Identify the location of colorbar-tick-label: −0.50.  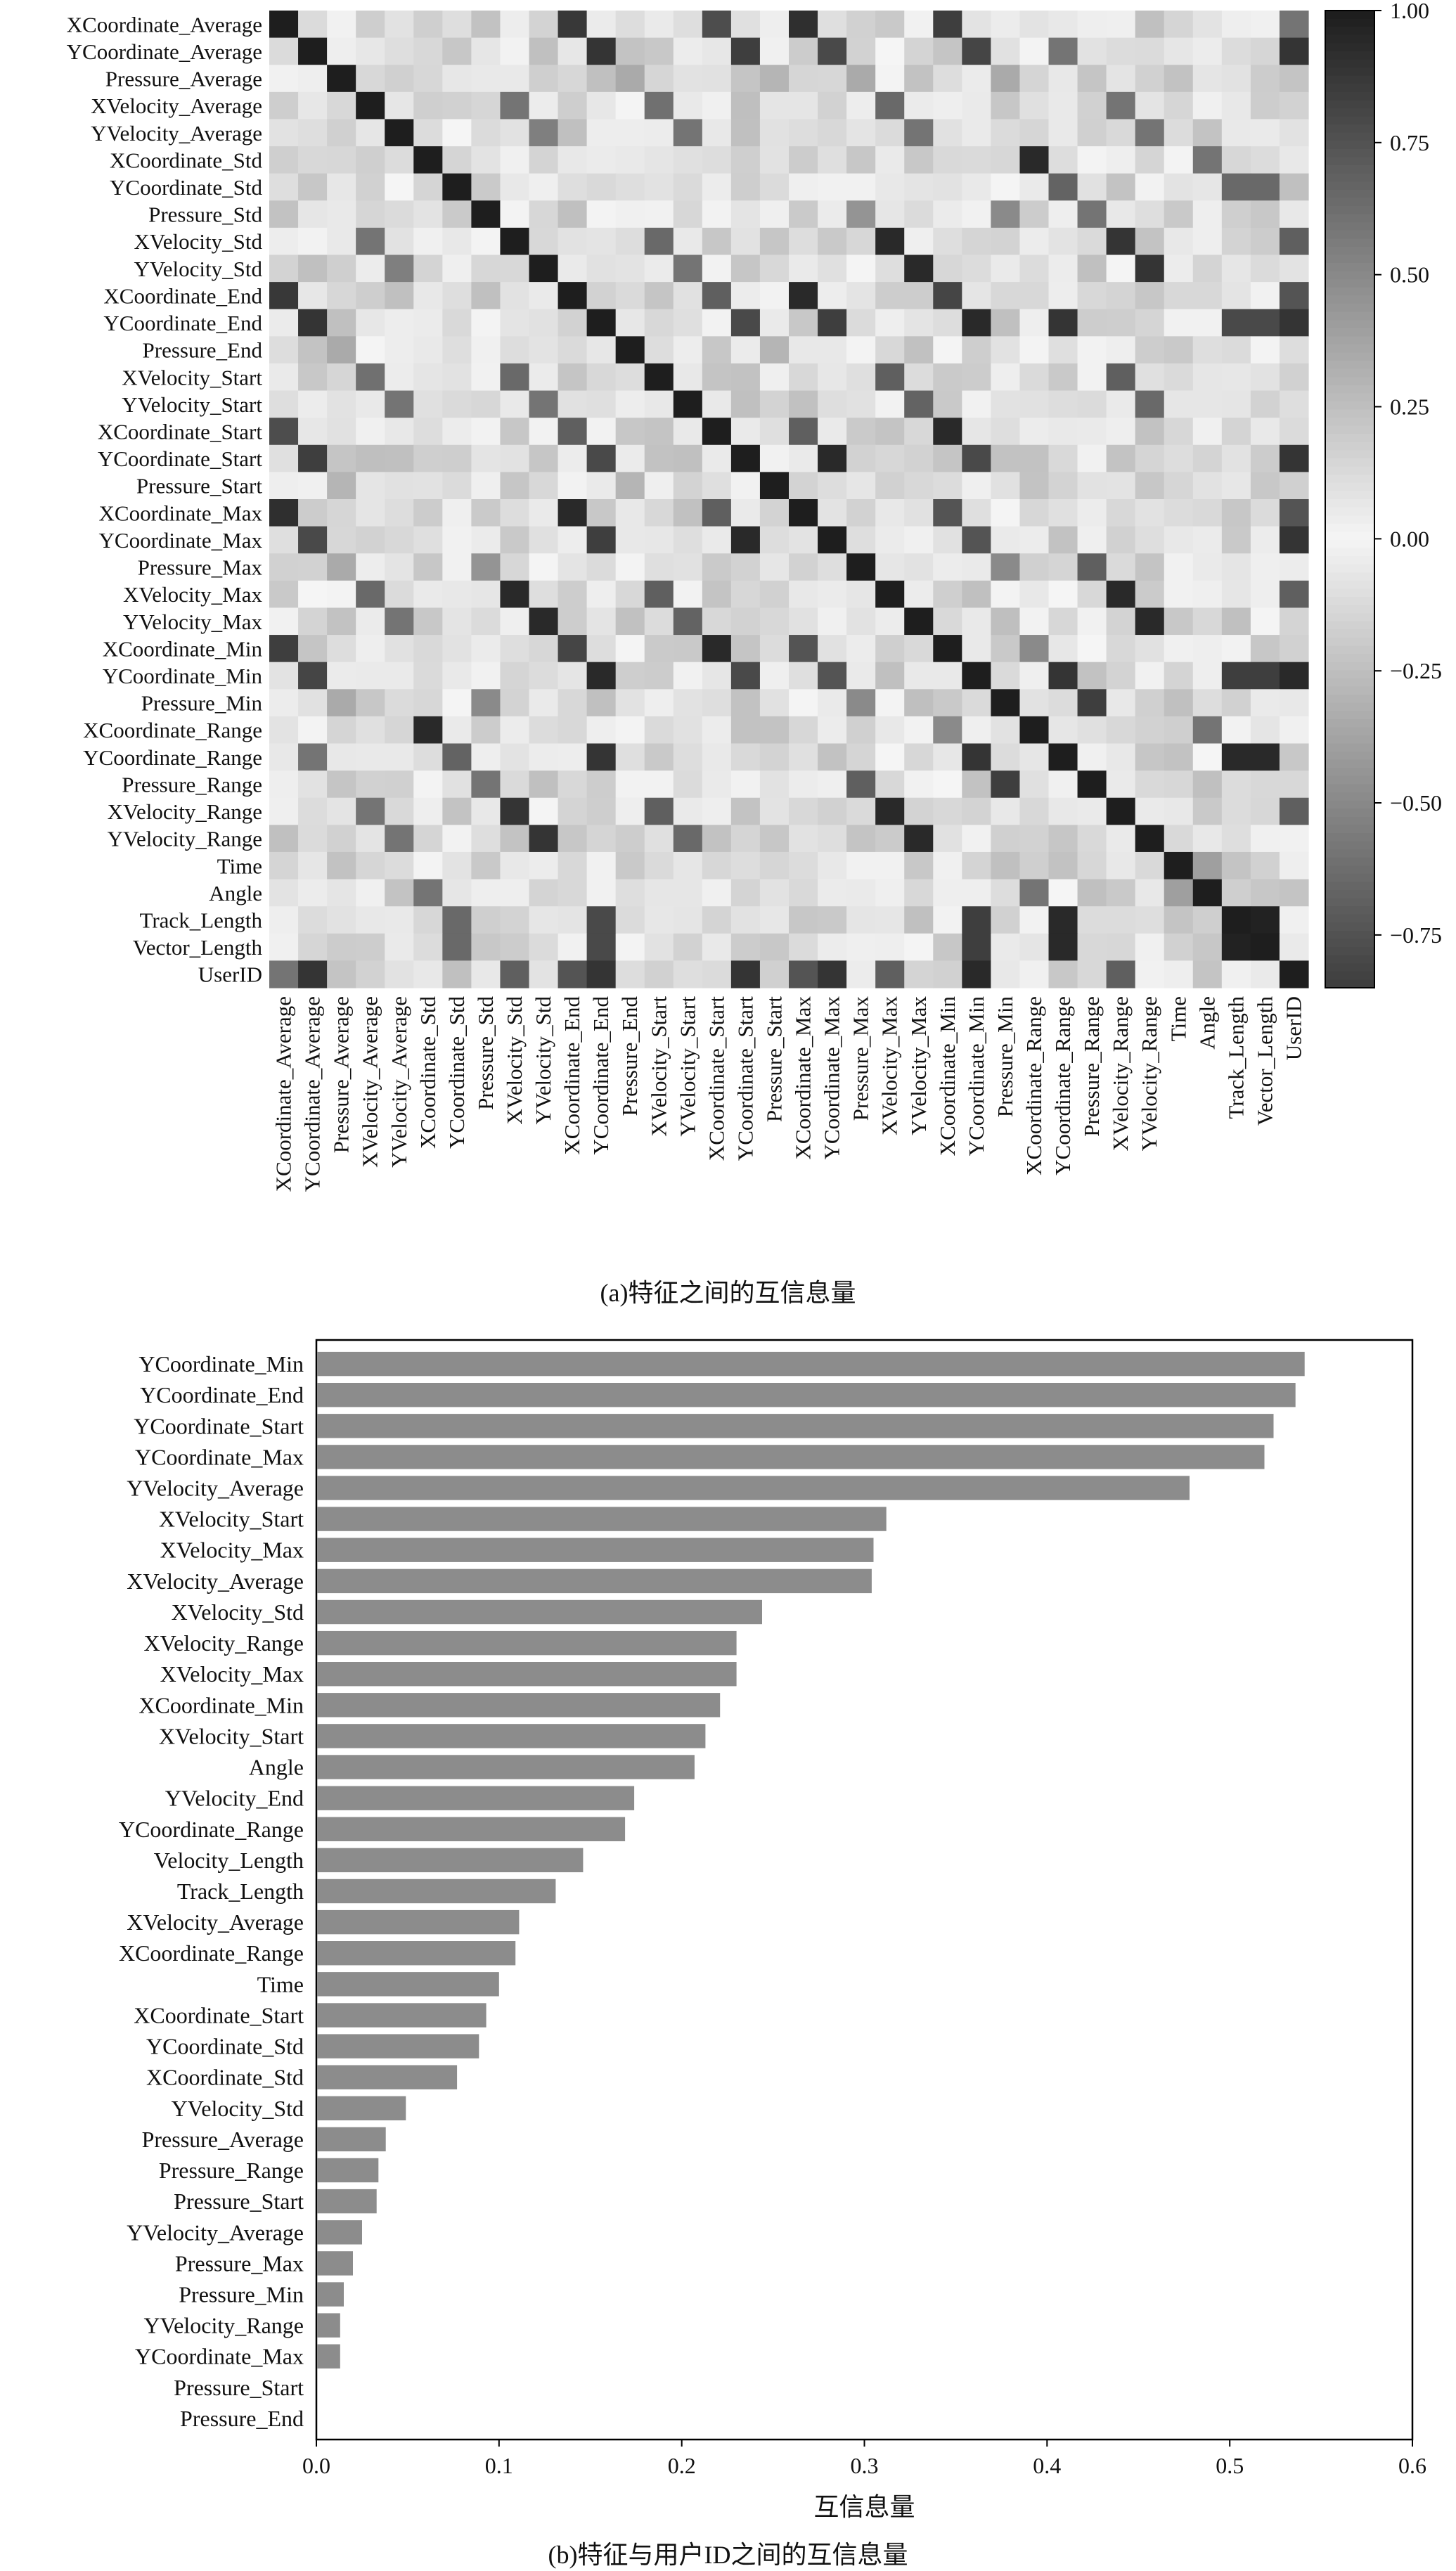
(1416, 803).